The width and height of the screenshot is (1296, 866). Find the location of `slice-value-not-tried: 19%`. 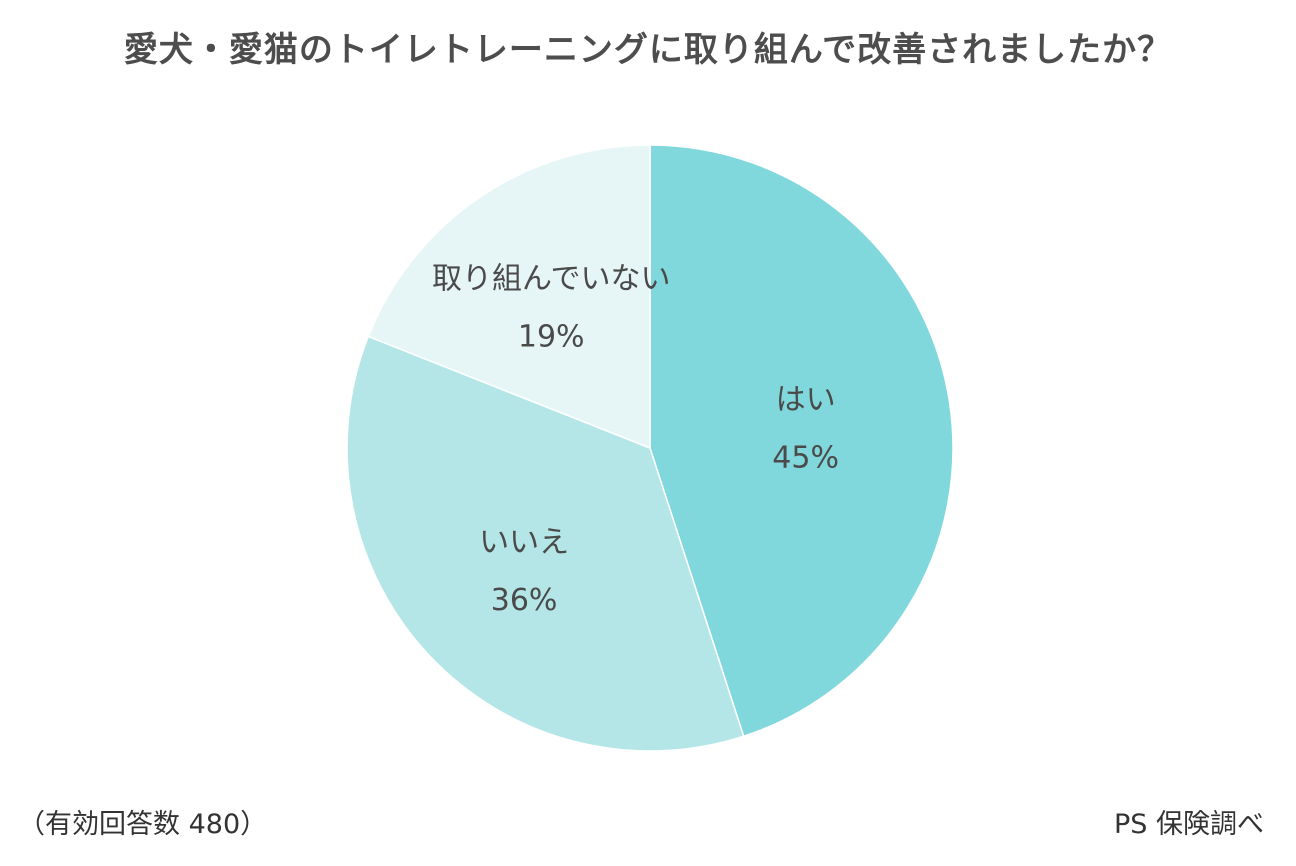

slice-value-not-tried: 19% is located at coordinates (551, 337).